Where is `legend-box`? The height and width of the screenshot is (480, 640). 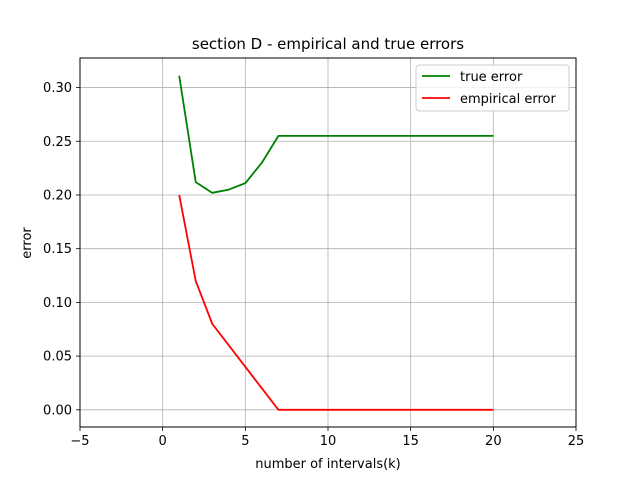
legend-box is located at coordinates (492, 88).